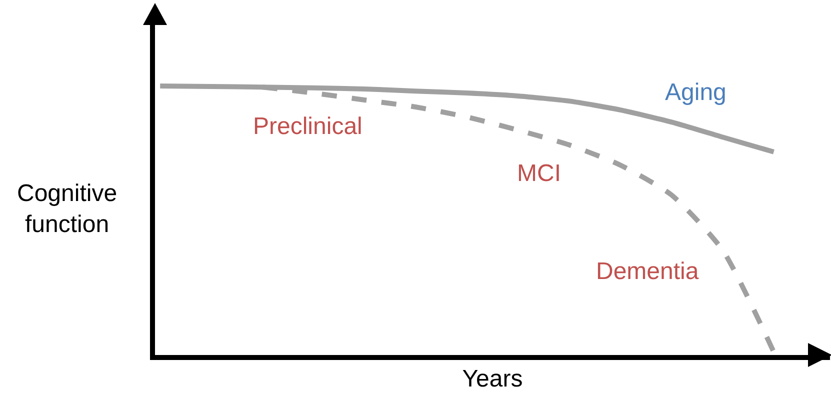  I want to click on x-axis-title: Years, so click(492, 378).